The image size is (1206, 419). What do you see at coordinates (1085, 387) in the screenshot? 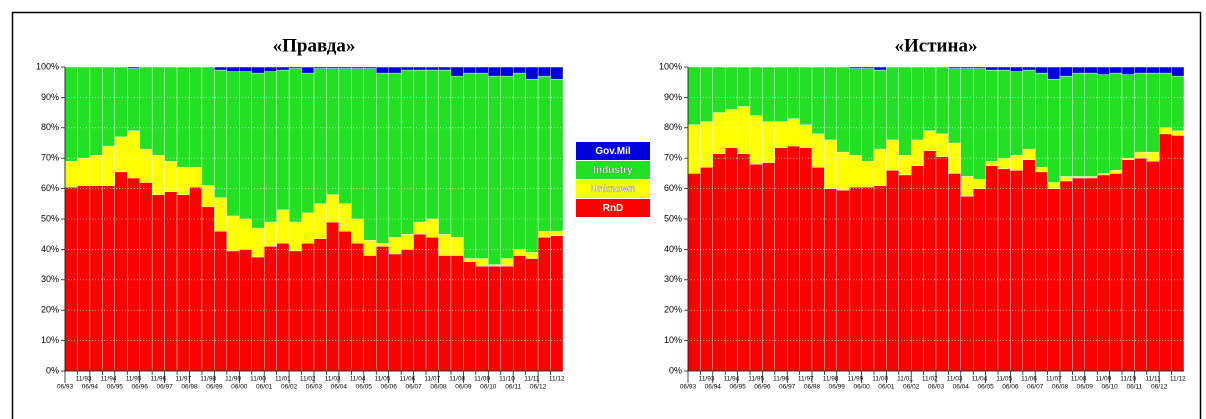
I see `x-tick-label: 06/09` at bounding box center [1085, 387].